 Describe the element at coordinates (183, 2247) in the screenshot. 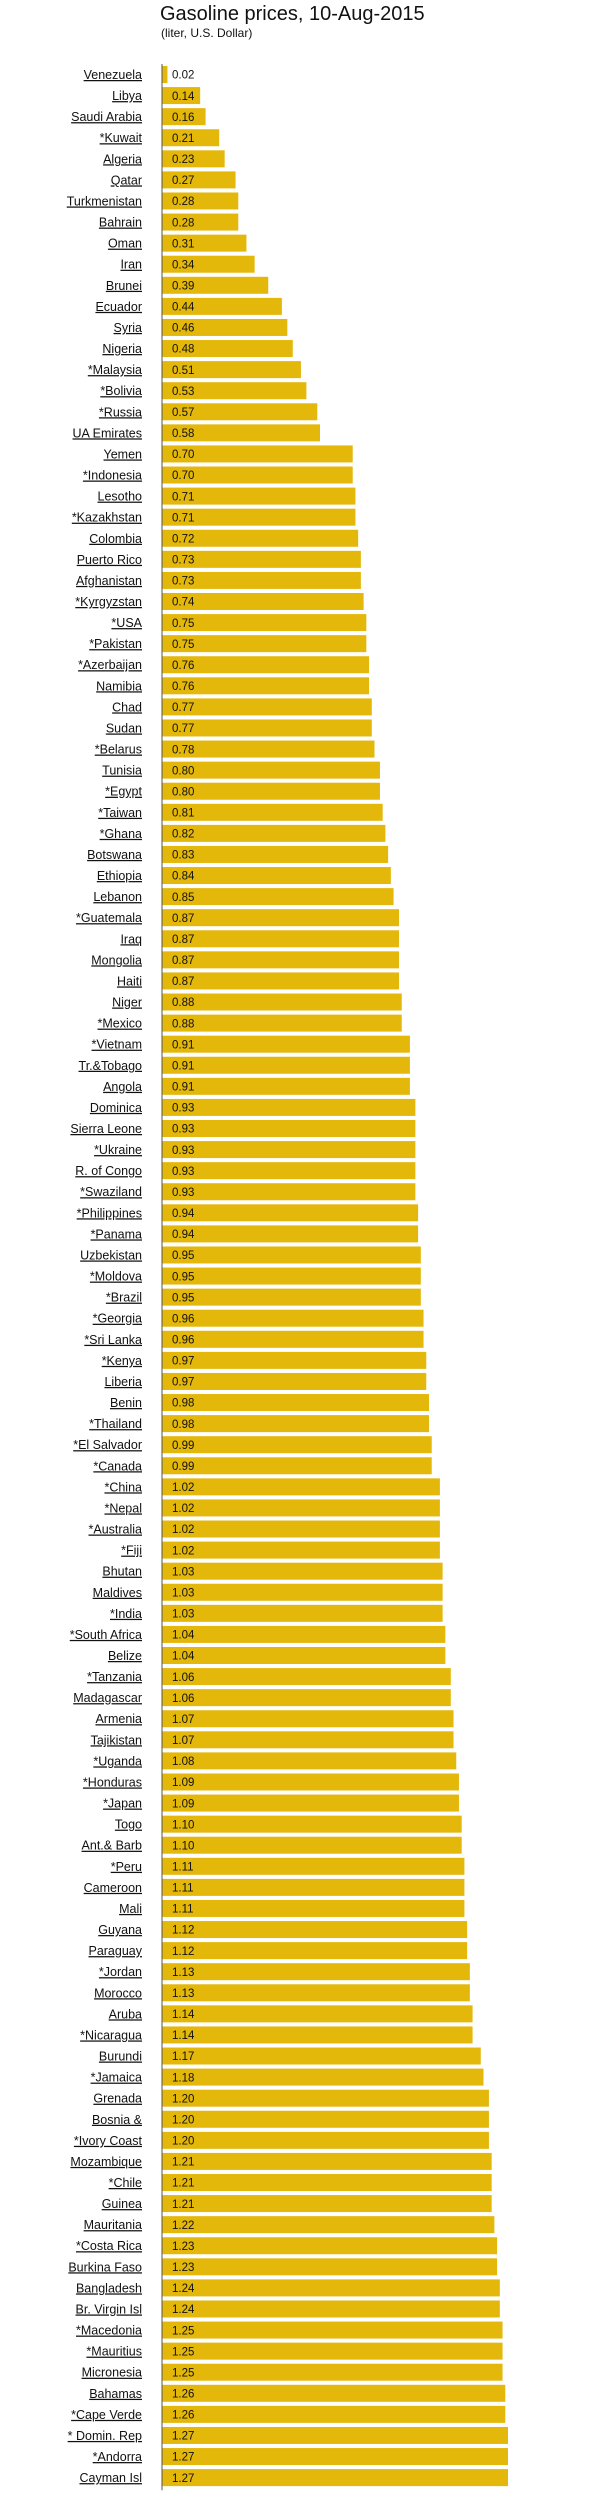

I see `value-label: 1.23` at that location.